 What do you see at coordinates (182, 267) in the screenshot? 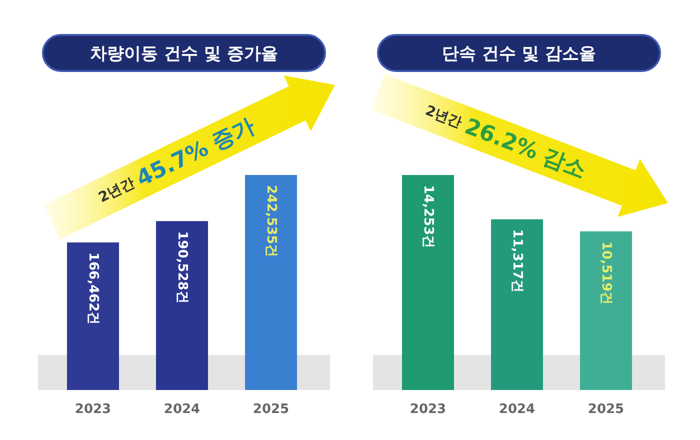
I see `data-label: 190,528건` at bounding box center [182, 267].